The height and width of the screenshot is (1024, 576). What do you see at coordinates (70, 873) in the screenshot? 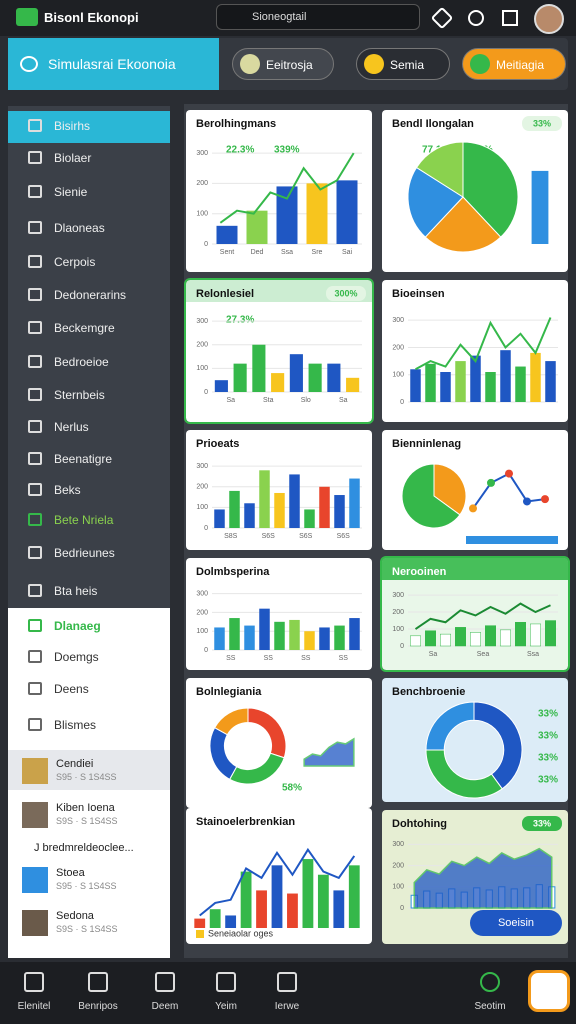
I see `contact-name: Stoea` at bounding box center [70, 873].